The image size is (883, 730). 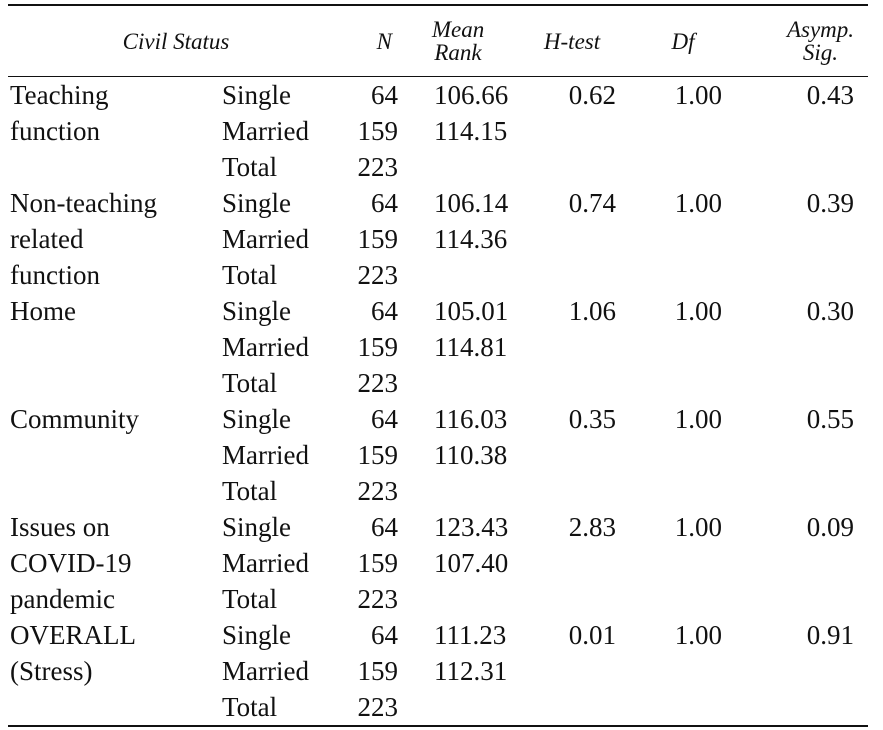 I want to click on mean-rank-cell: 105.01, so click(x=471, y=311).